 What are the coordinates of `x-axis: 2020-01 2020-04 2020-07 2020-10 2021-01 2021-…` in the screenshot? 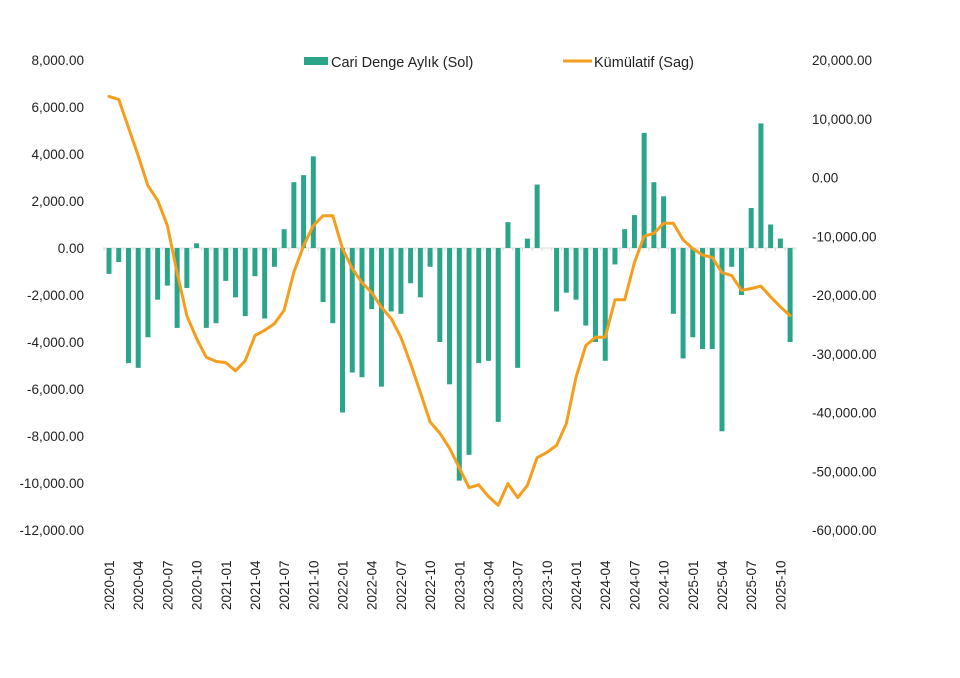 It's located at (445, 585).